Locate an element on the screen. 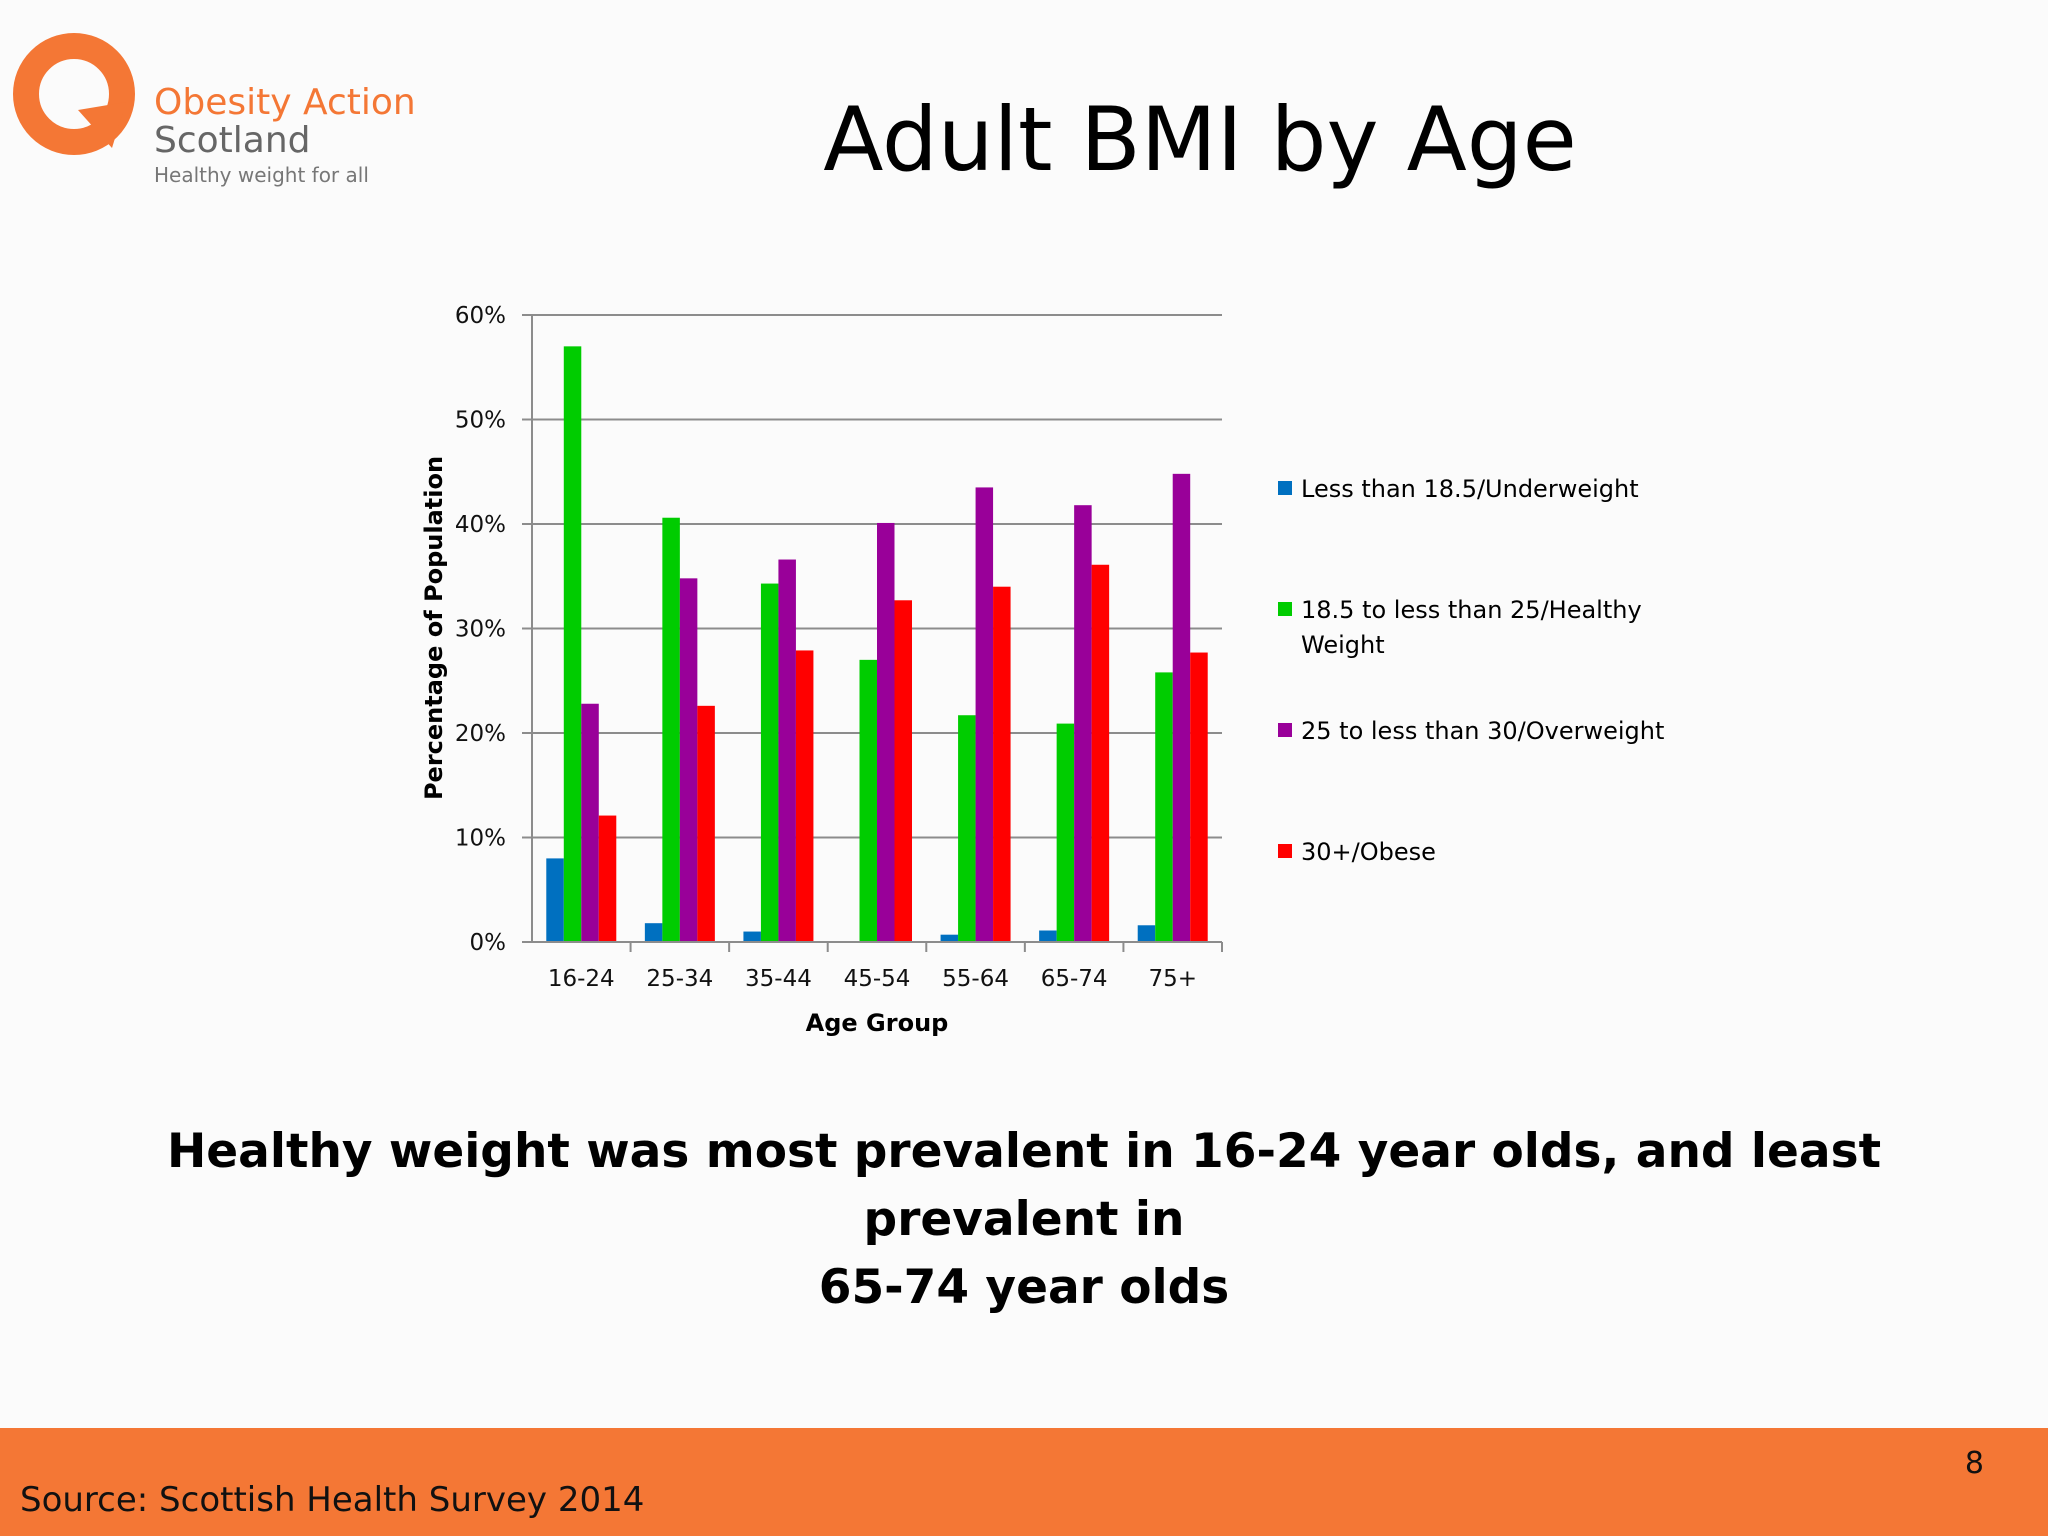 The width and height of the screenshot is (2048, 1536). x-tick-label: 25-34 is located at coordinates (679, 979).